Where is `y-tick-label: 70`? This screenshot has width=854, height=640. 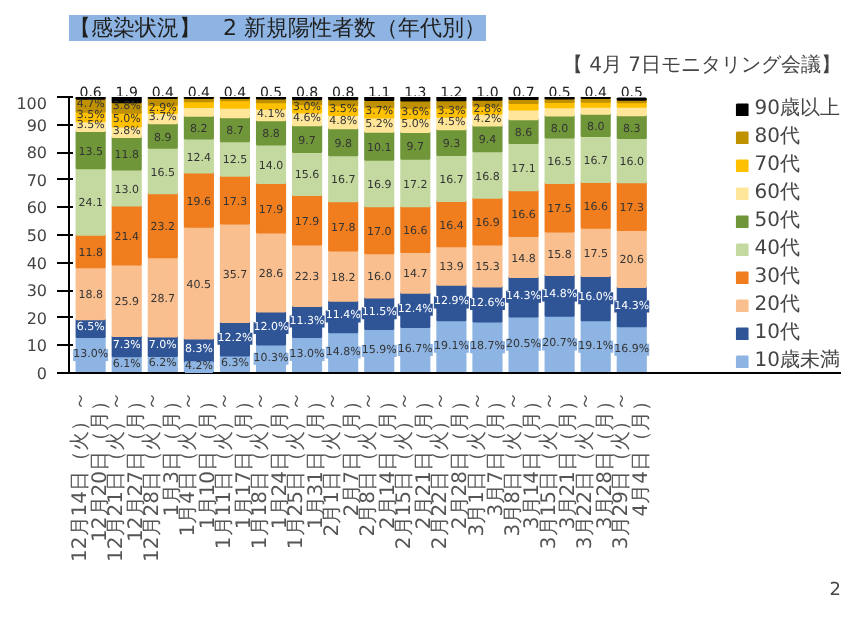 y-tick-label: 70 is located at coordinates (37, 180).